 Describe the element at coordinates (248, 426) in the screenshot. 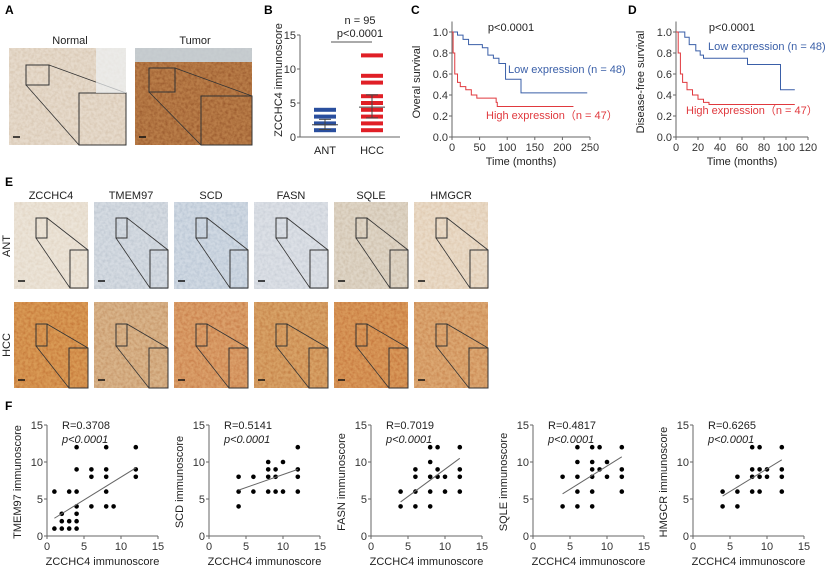

I see `r-value: R=0.5141` at that location.